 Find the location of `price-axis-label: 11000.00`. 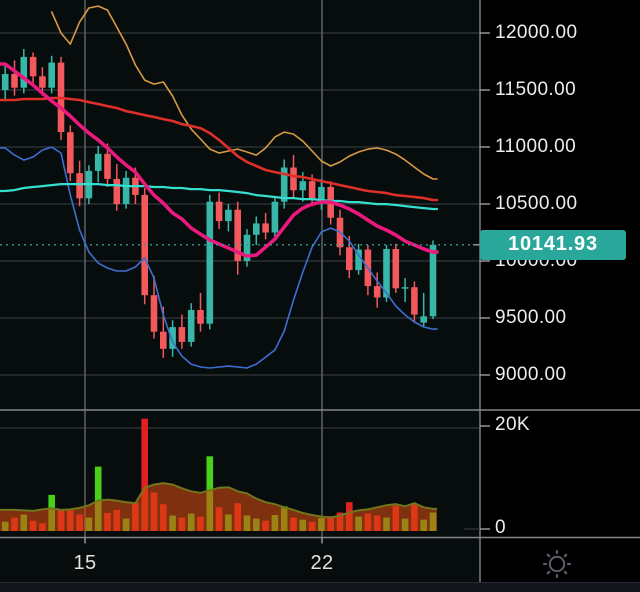

price-axis-label: 11000.00 is located at coordinates (536, 146).